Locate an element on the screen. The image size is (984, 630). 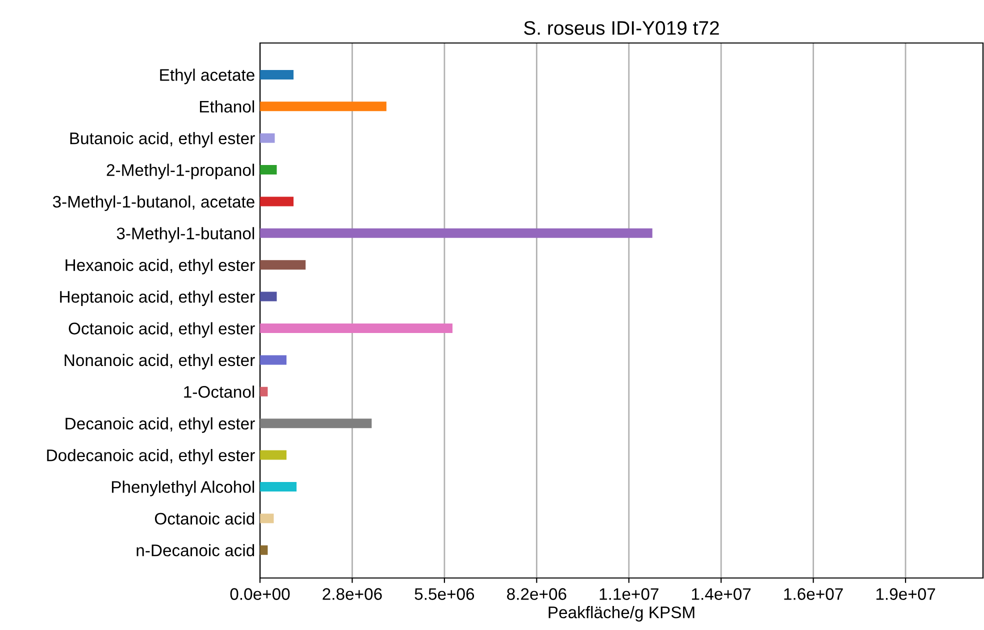
y-tick-label: Decanoic acid, ethyl ester is located at coordinates (160, 425).